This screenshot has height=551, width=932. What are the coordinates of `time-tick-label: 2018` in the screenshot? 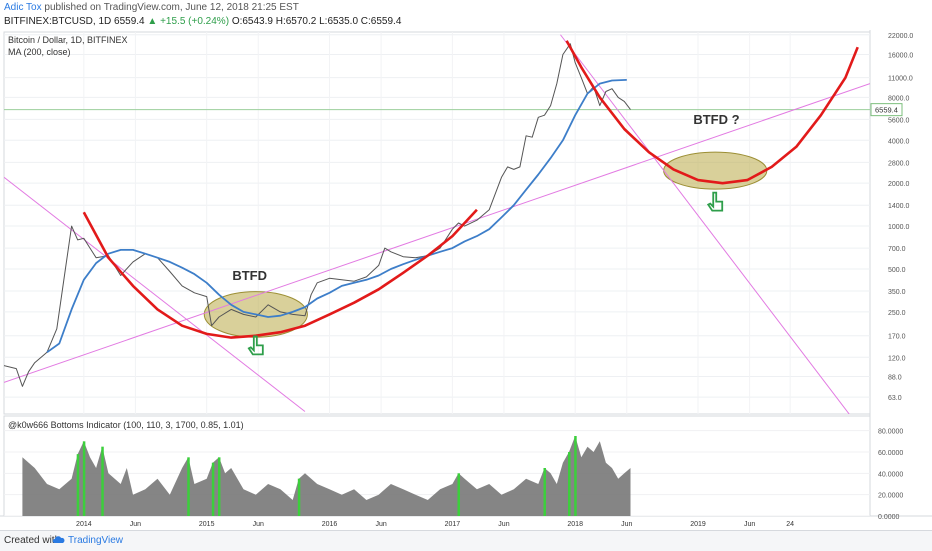 It's located at (575, 524).